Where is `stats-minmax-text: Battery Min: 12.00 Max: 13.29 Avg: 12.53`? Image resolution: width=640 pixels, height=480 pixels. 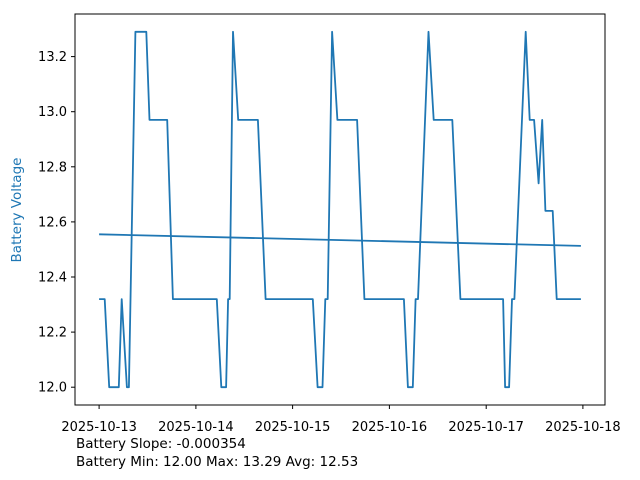 stats-minmax-text: Battery Min: 12.00 Max: 13.29 Avg: 12.53 is located at coordinates (217, 462).